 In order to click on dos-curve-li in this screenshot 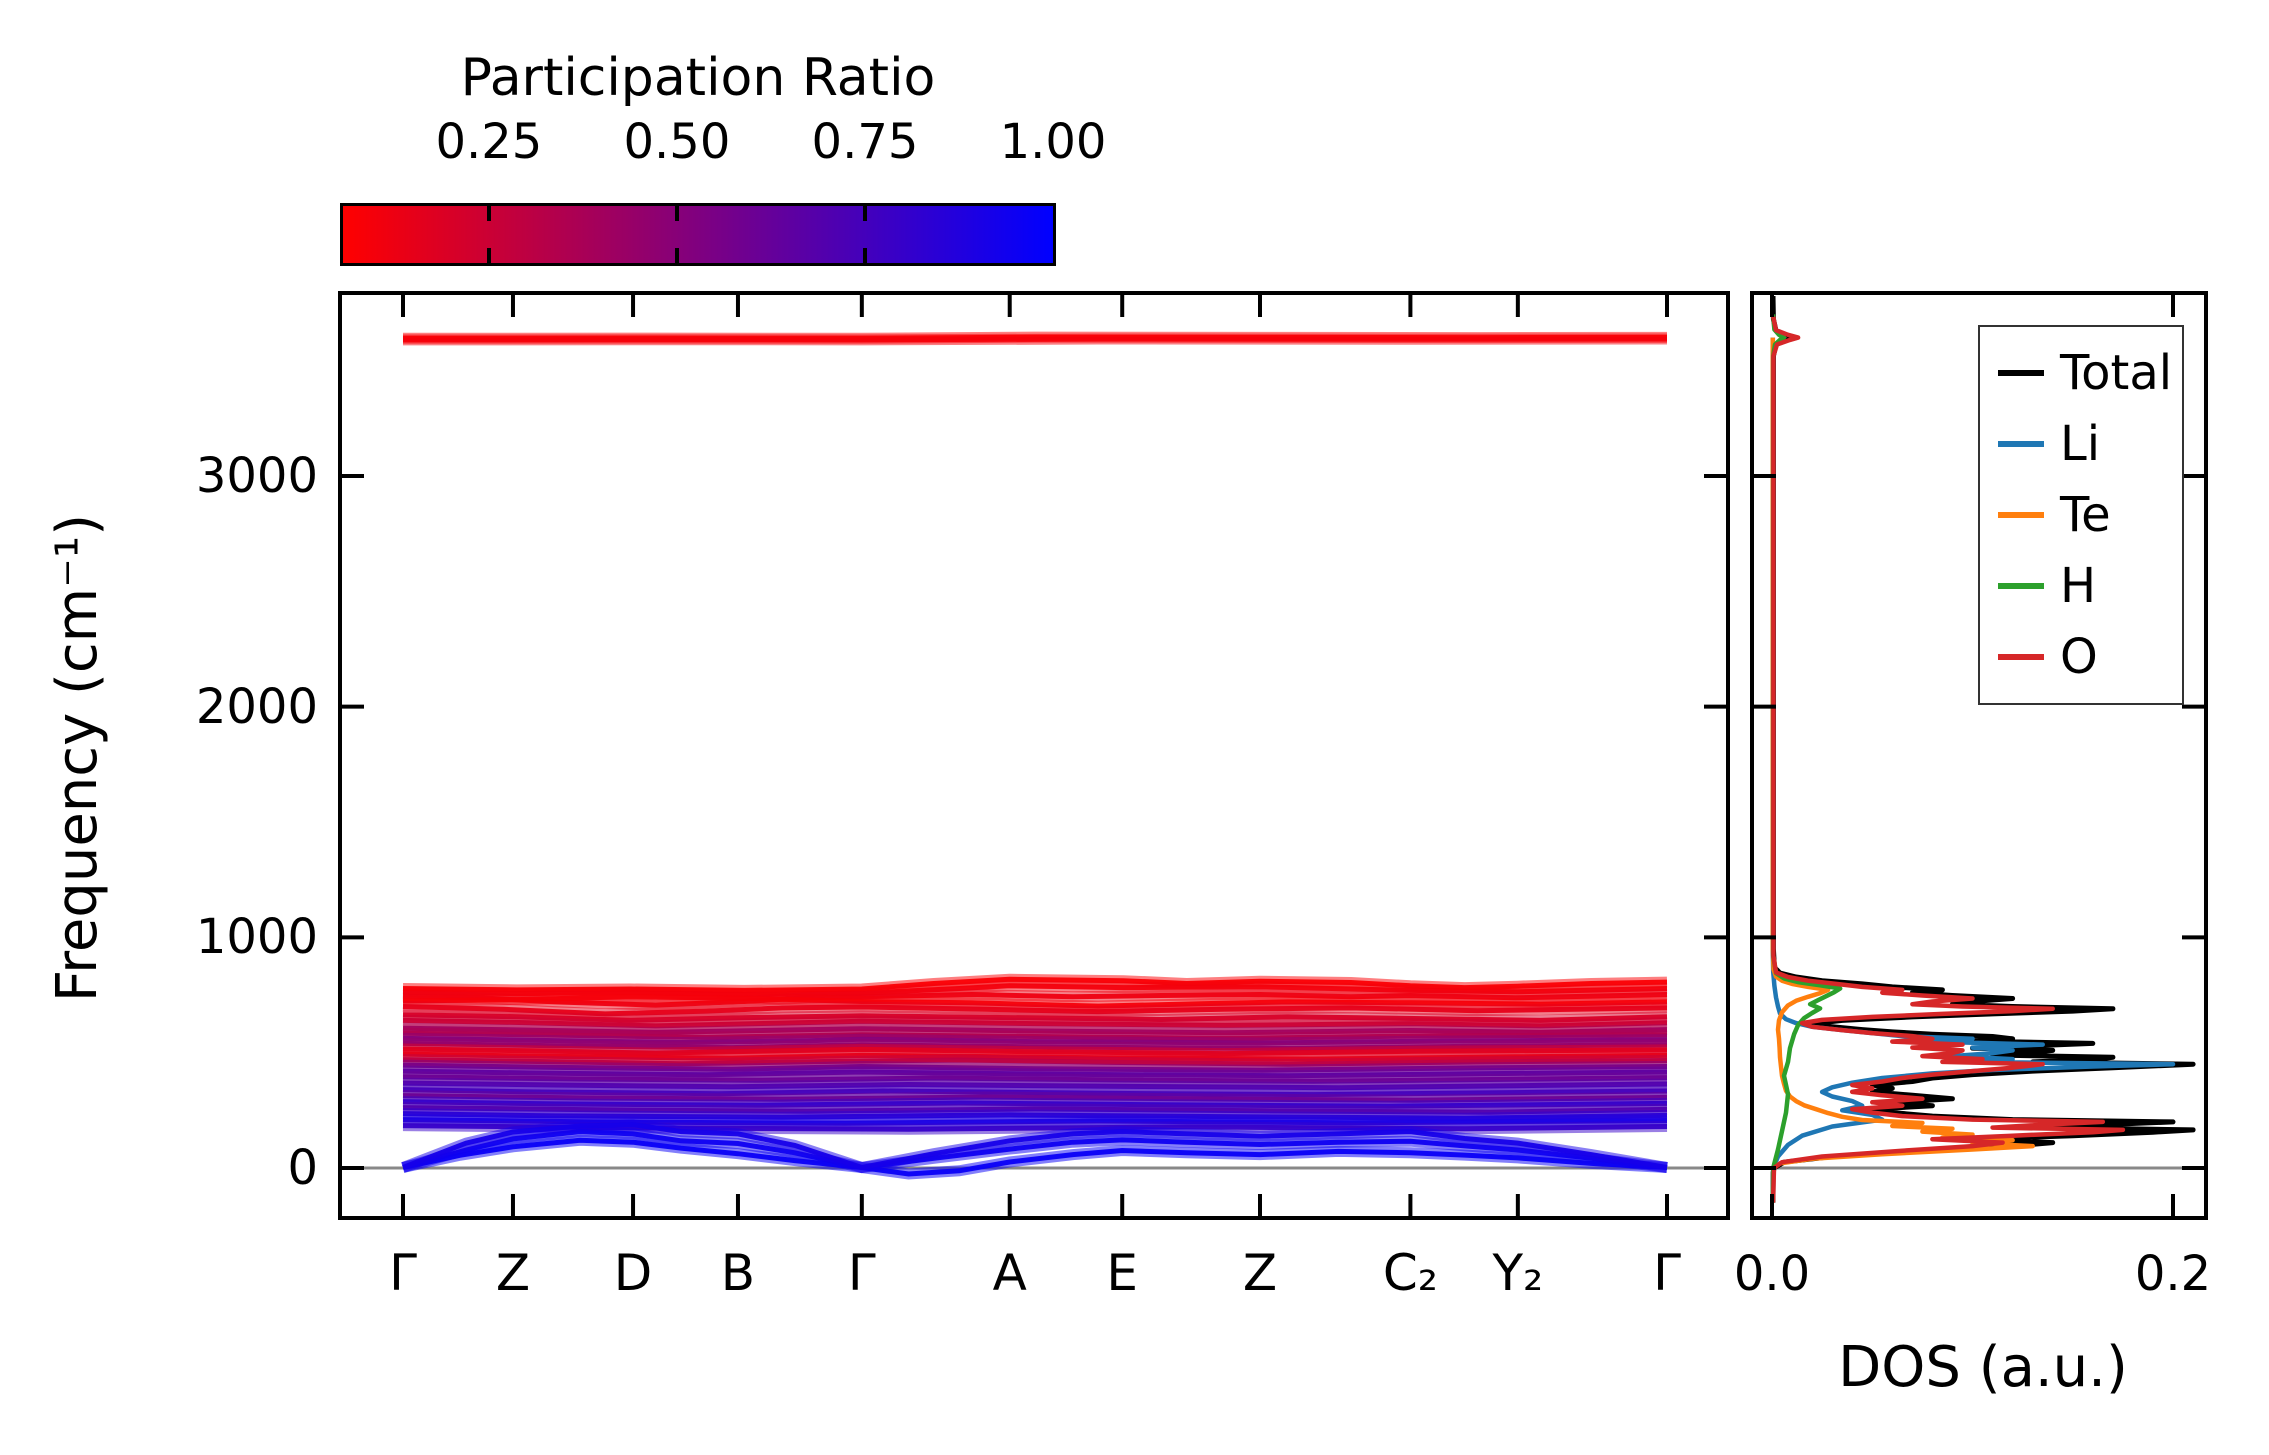, I will do `click(1973, 770)`.